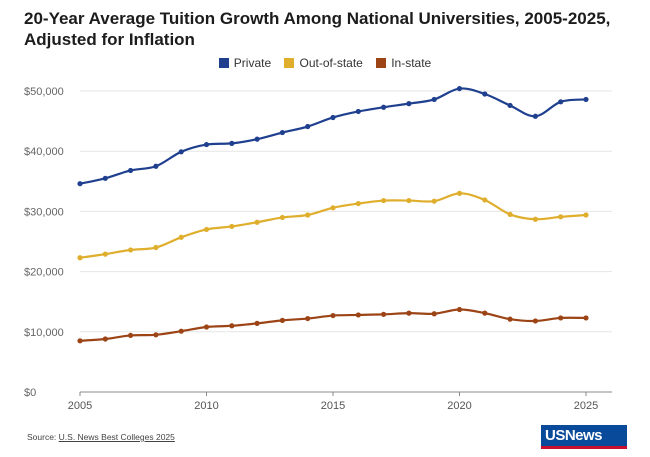 Image resolution: width=650 pixels, height=457 pixels. What do you see at coordinates (105, 339) in the screenshot?
I see `point-in-state-2006` at bounding box center [105, 339].